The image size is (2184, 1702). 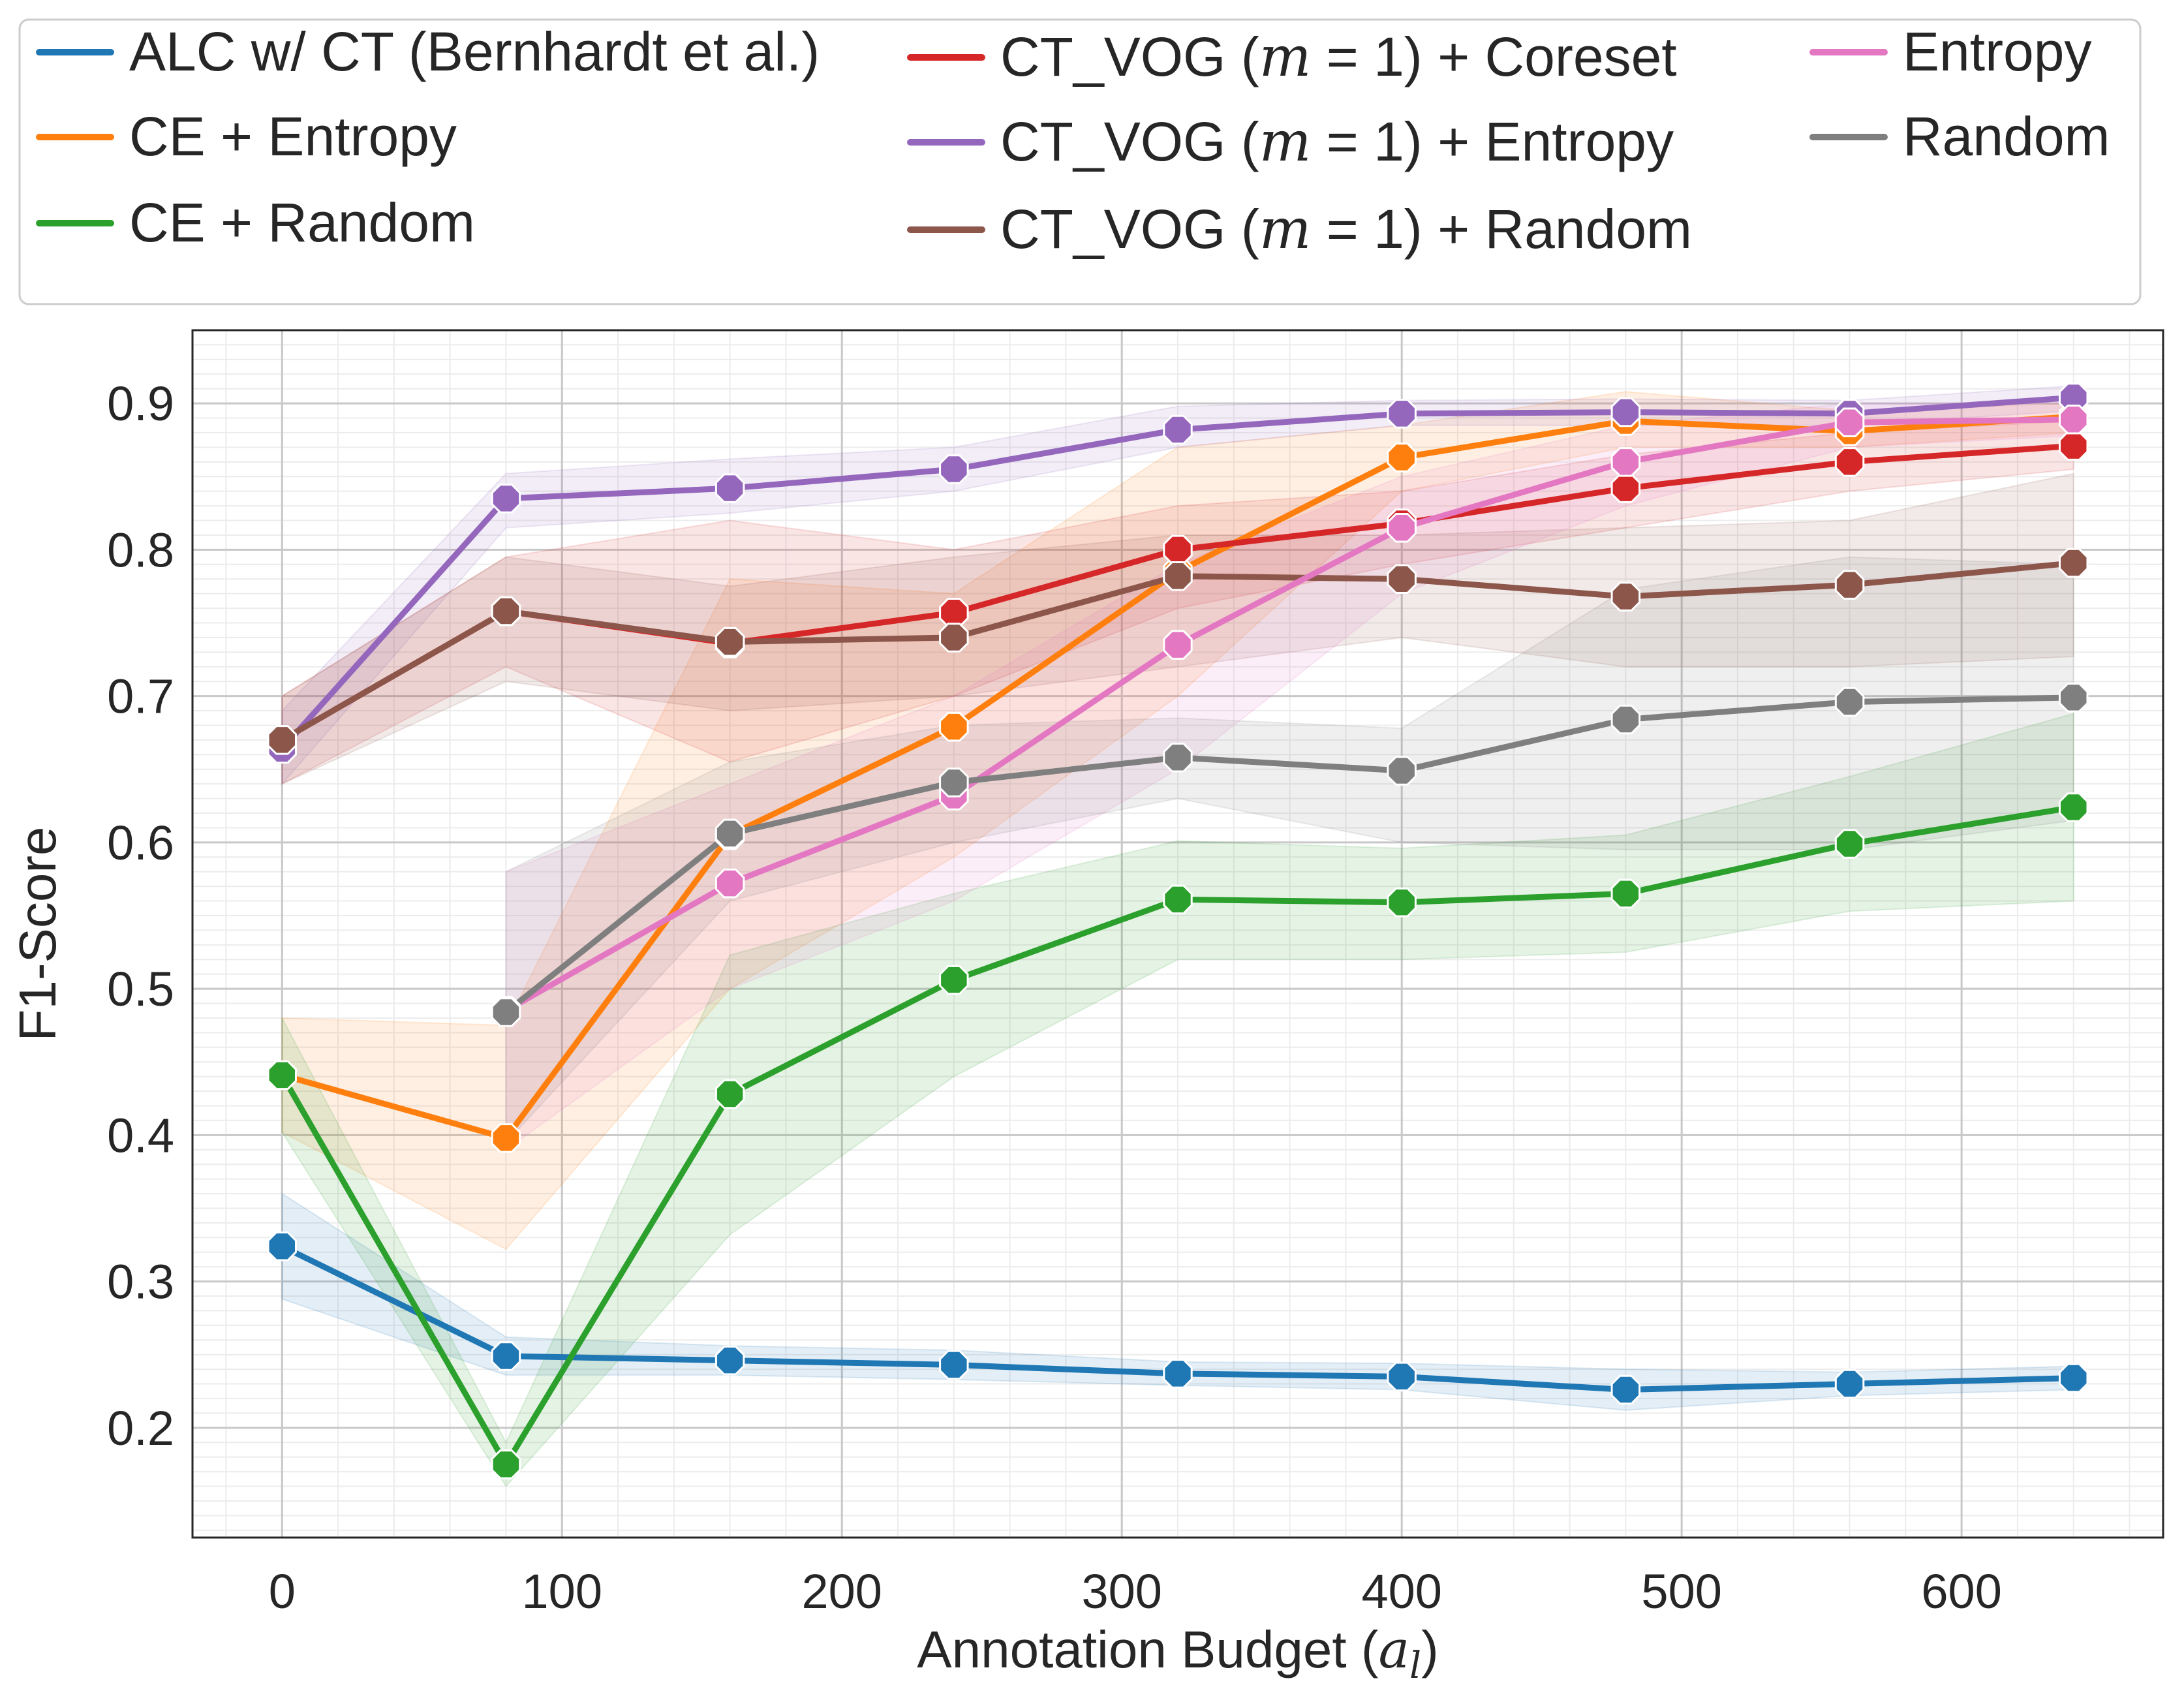 What do you see at coordinates (1121, 1591) in the screenshot?
I see `x-tick-label: 300` at bounding box center [1121, 1591].